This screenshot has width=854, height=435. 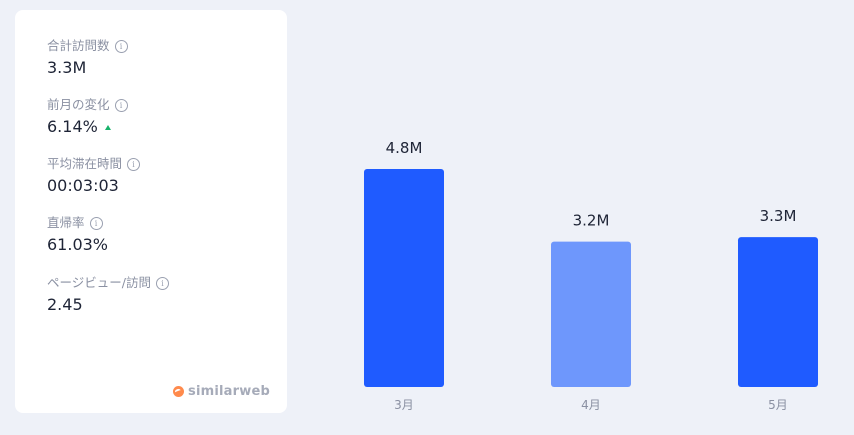 I want to click on metric-value: 3.3M, so click(x=67, y=67).